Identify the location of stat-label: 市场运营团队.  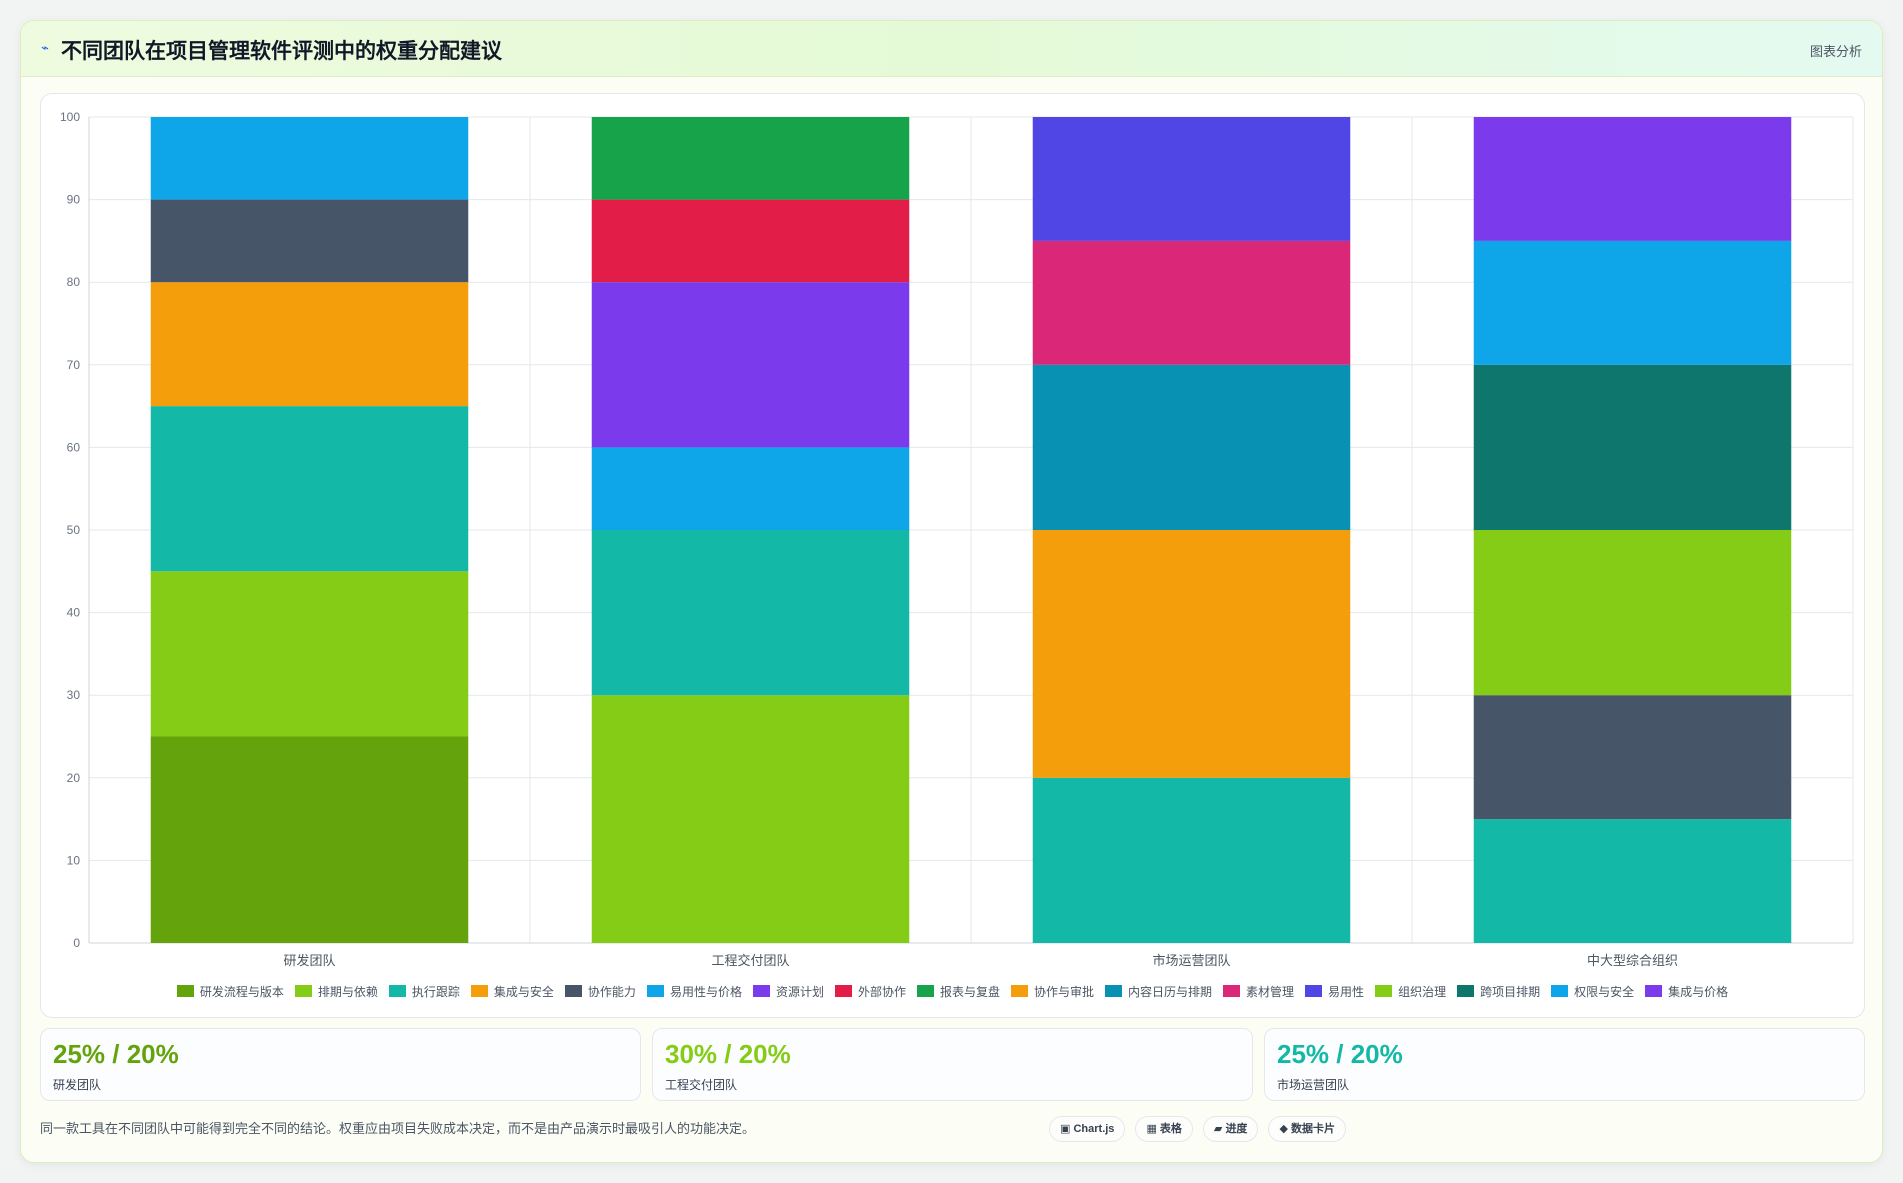
(1313, 1085).